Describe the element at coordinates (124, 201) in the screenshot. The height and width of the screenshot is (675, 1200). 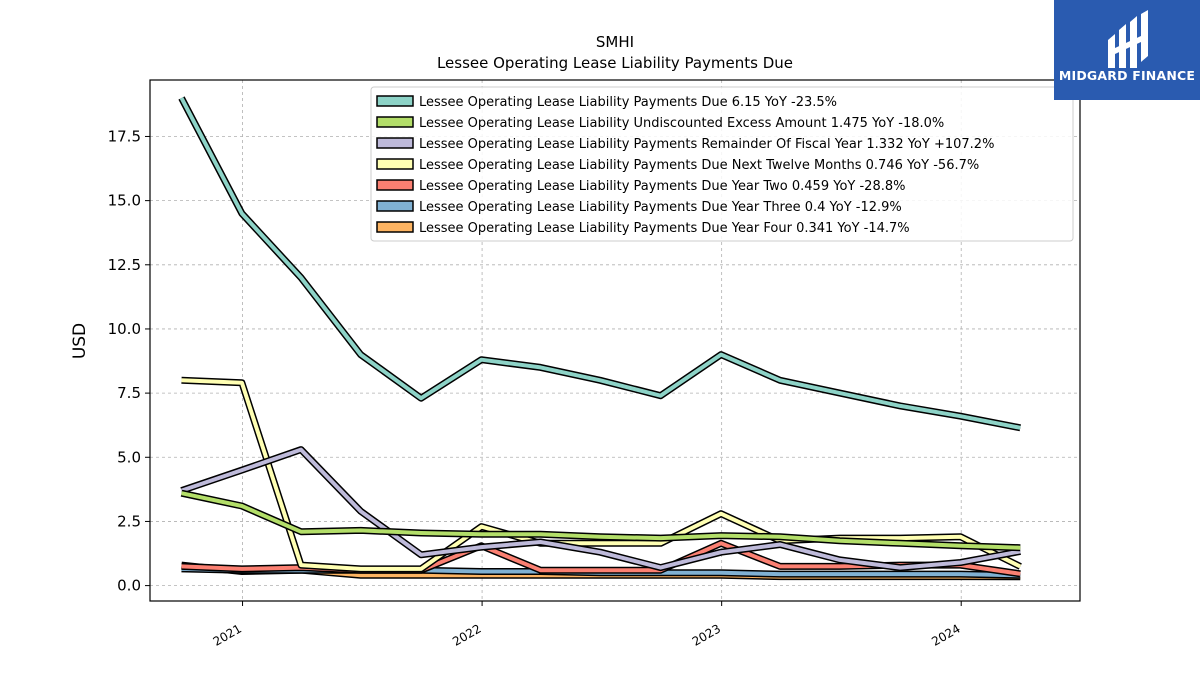
I see `y-tick-label: 15.0` at that location.